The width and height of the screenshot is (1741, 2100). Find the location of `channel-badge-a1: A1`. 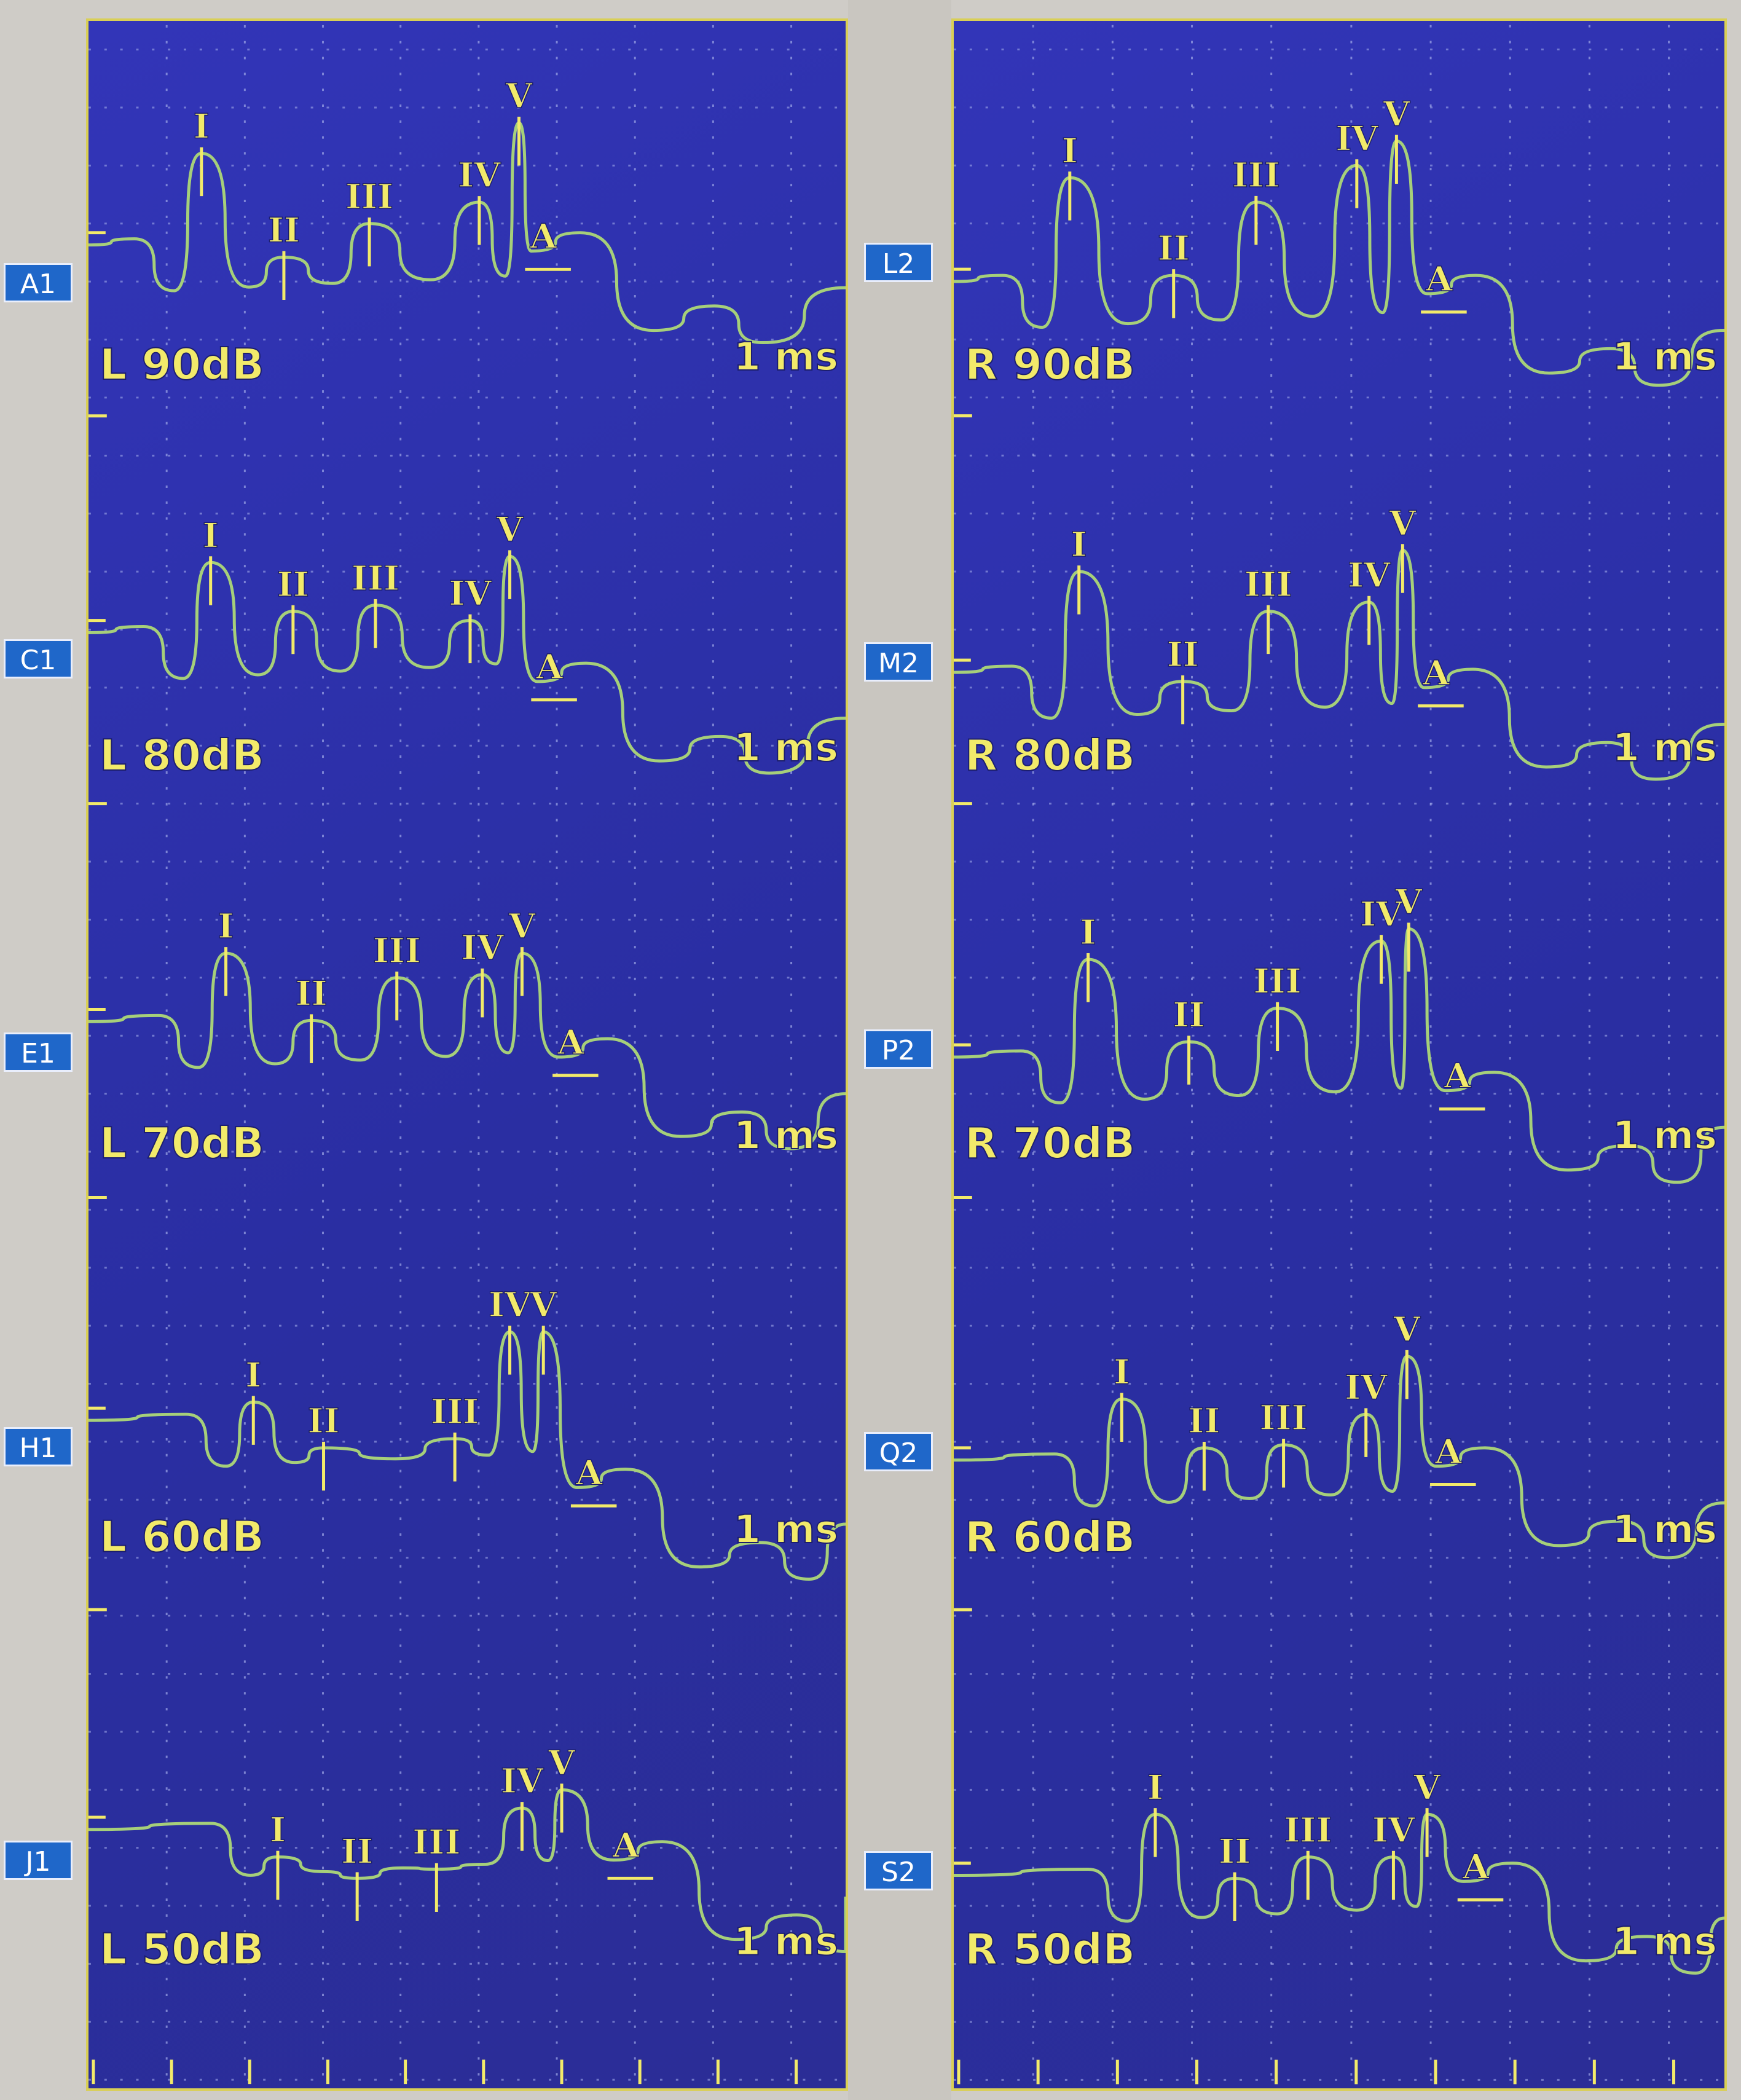

channel-badge-a1: A1 is located at coordinates (38, 282).